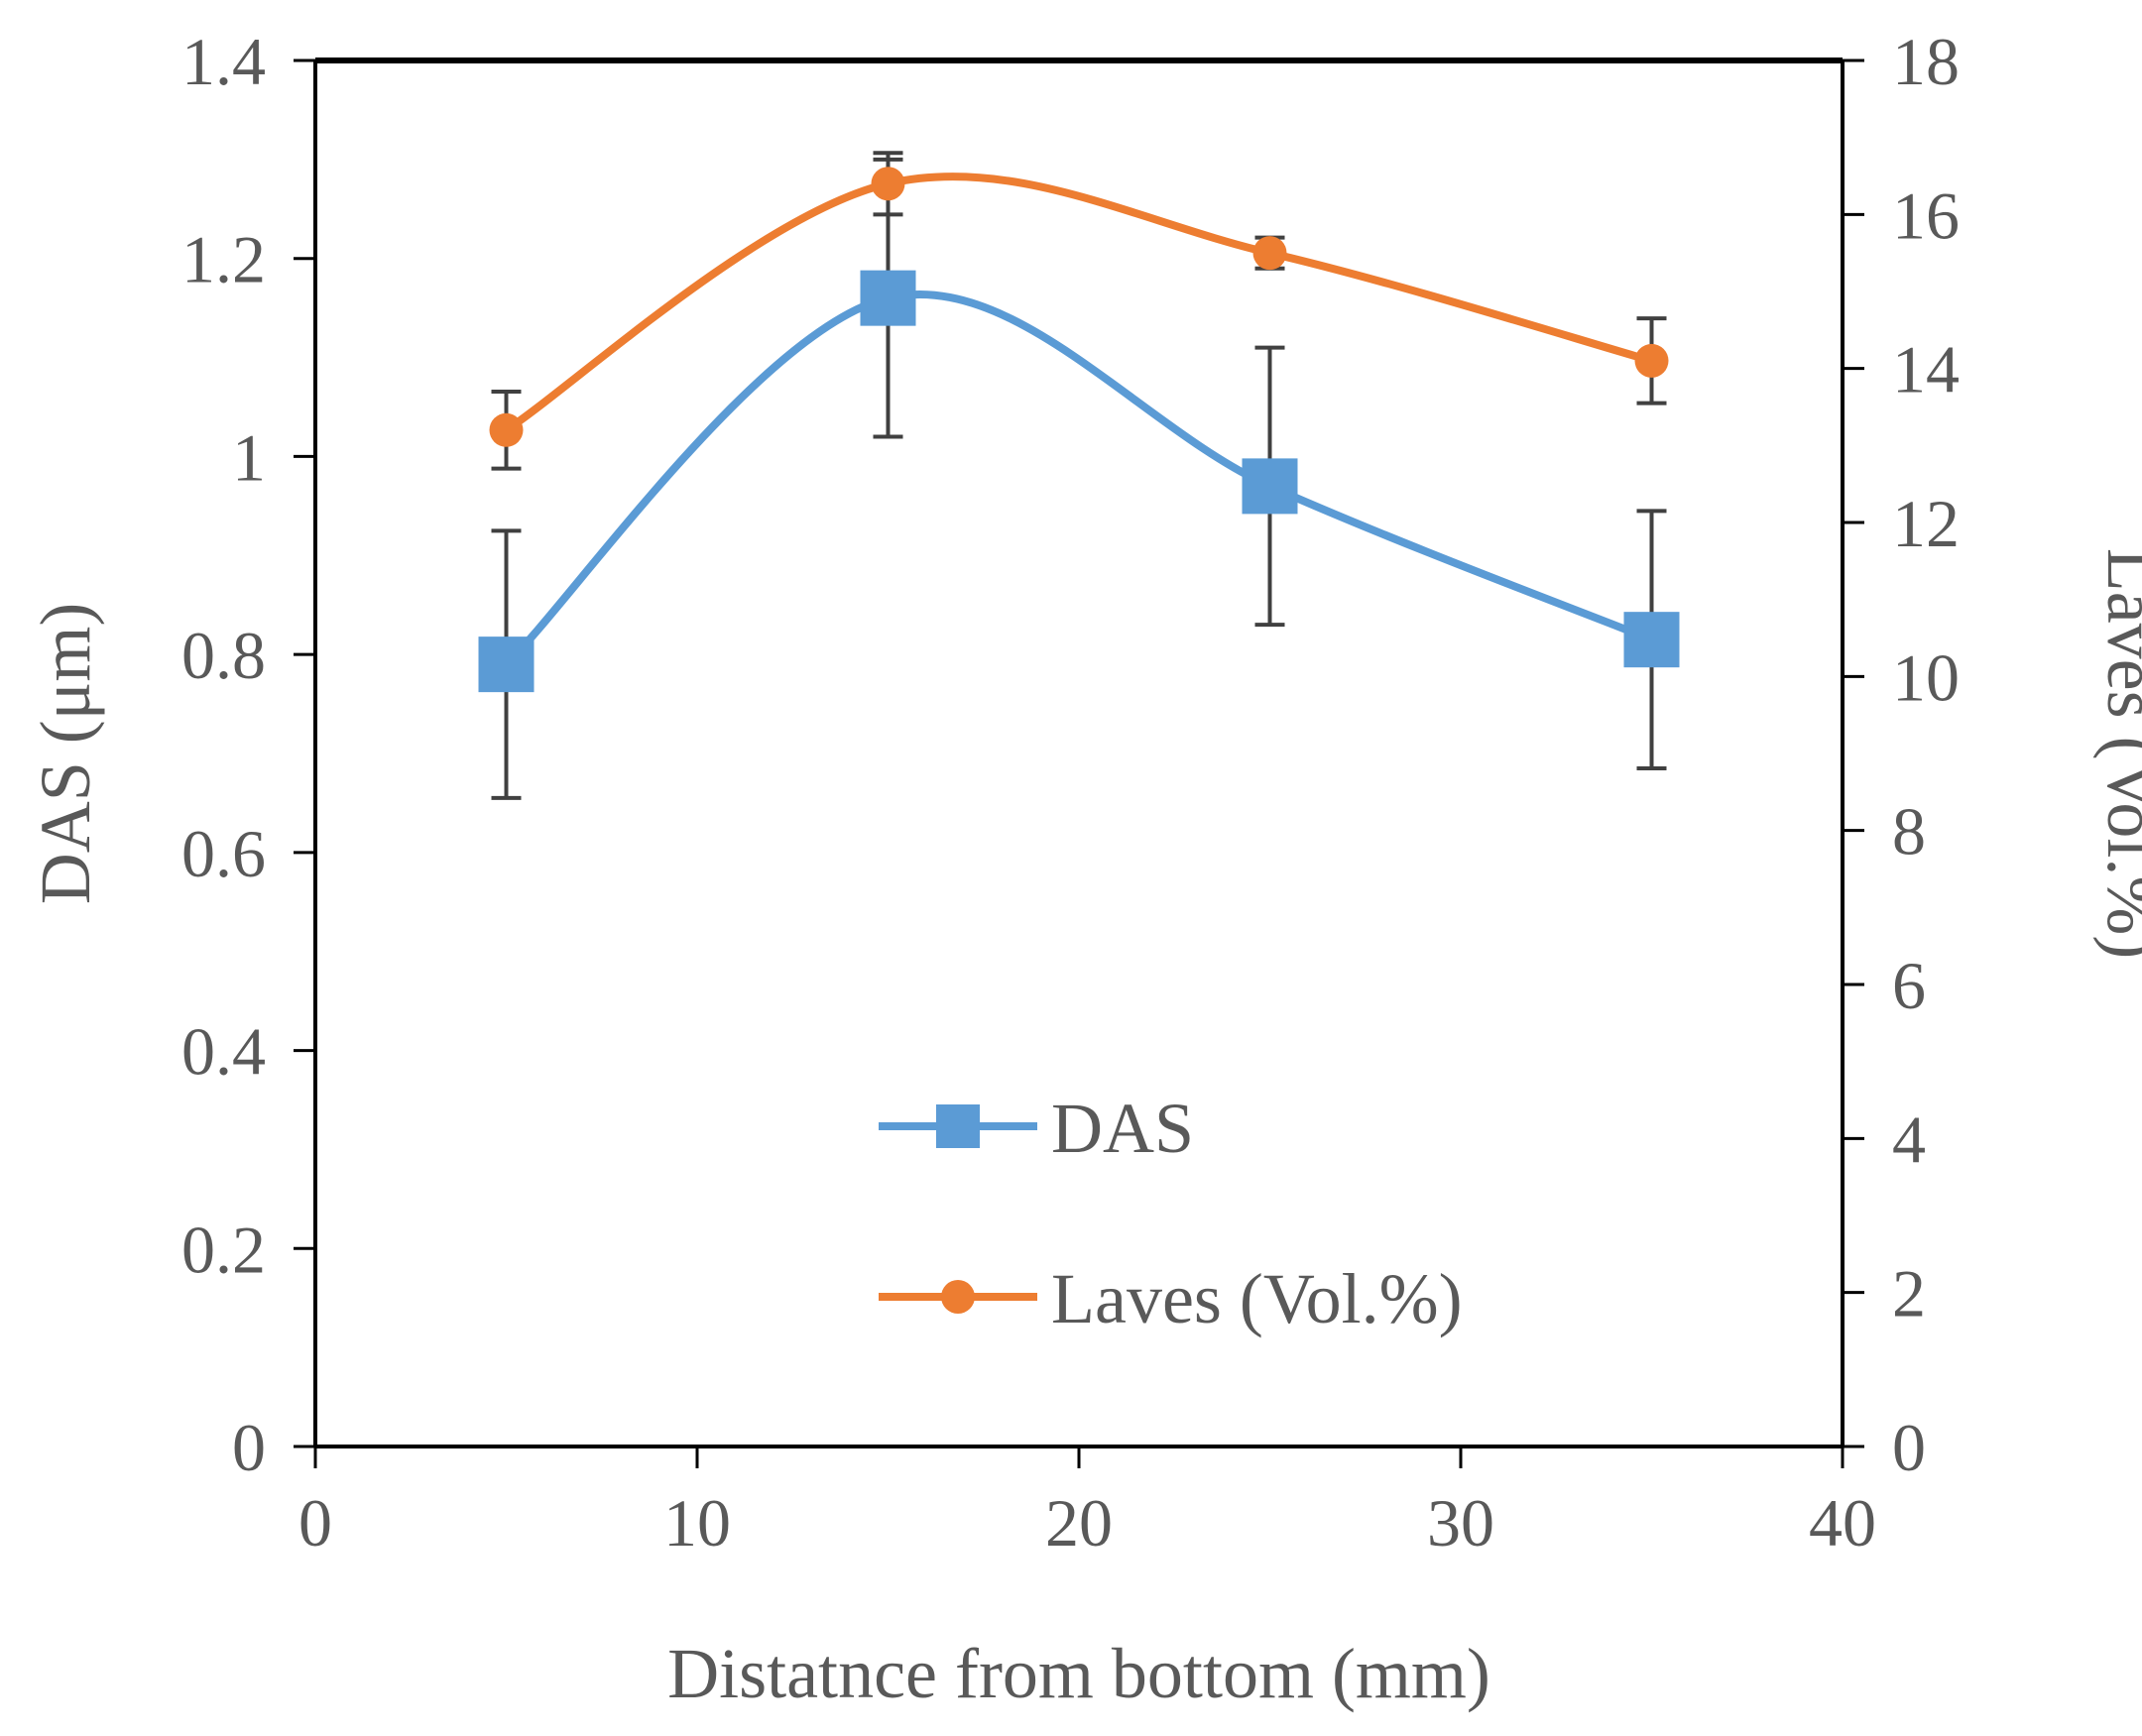 This screenshot has height=1736, width=2142. I want to click on left-y-tick-label: 0.4, so click(223, 1052).